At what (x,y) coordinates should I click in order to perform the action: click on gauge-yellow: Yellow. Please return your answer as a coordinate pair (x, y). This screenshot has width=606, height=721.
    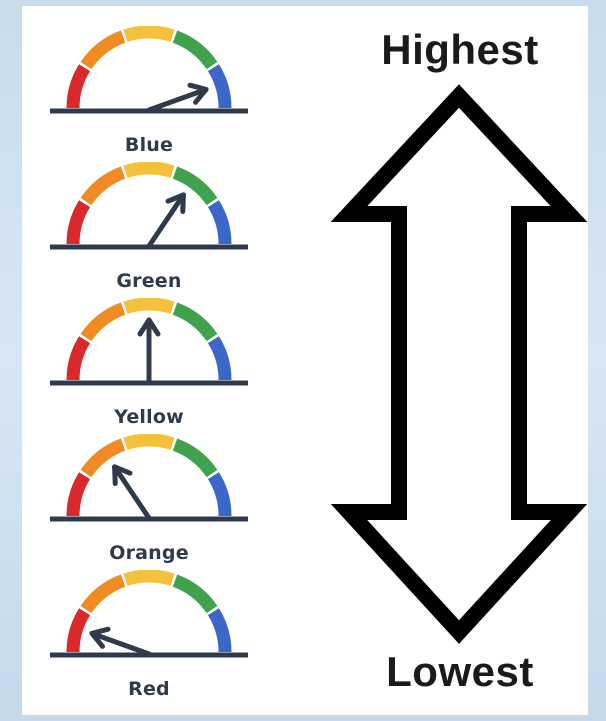
    Looking at the image, I should click on (149, 363).